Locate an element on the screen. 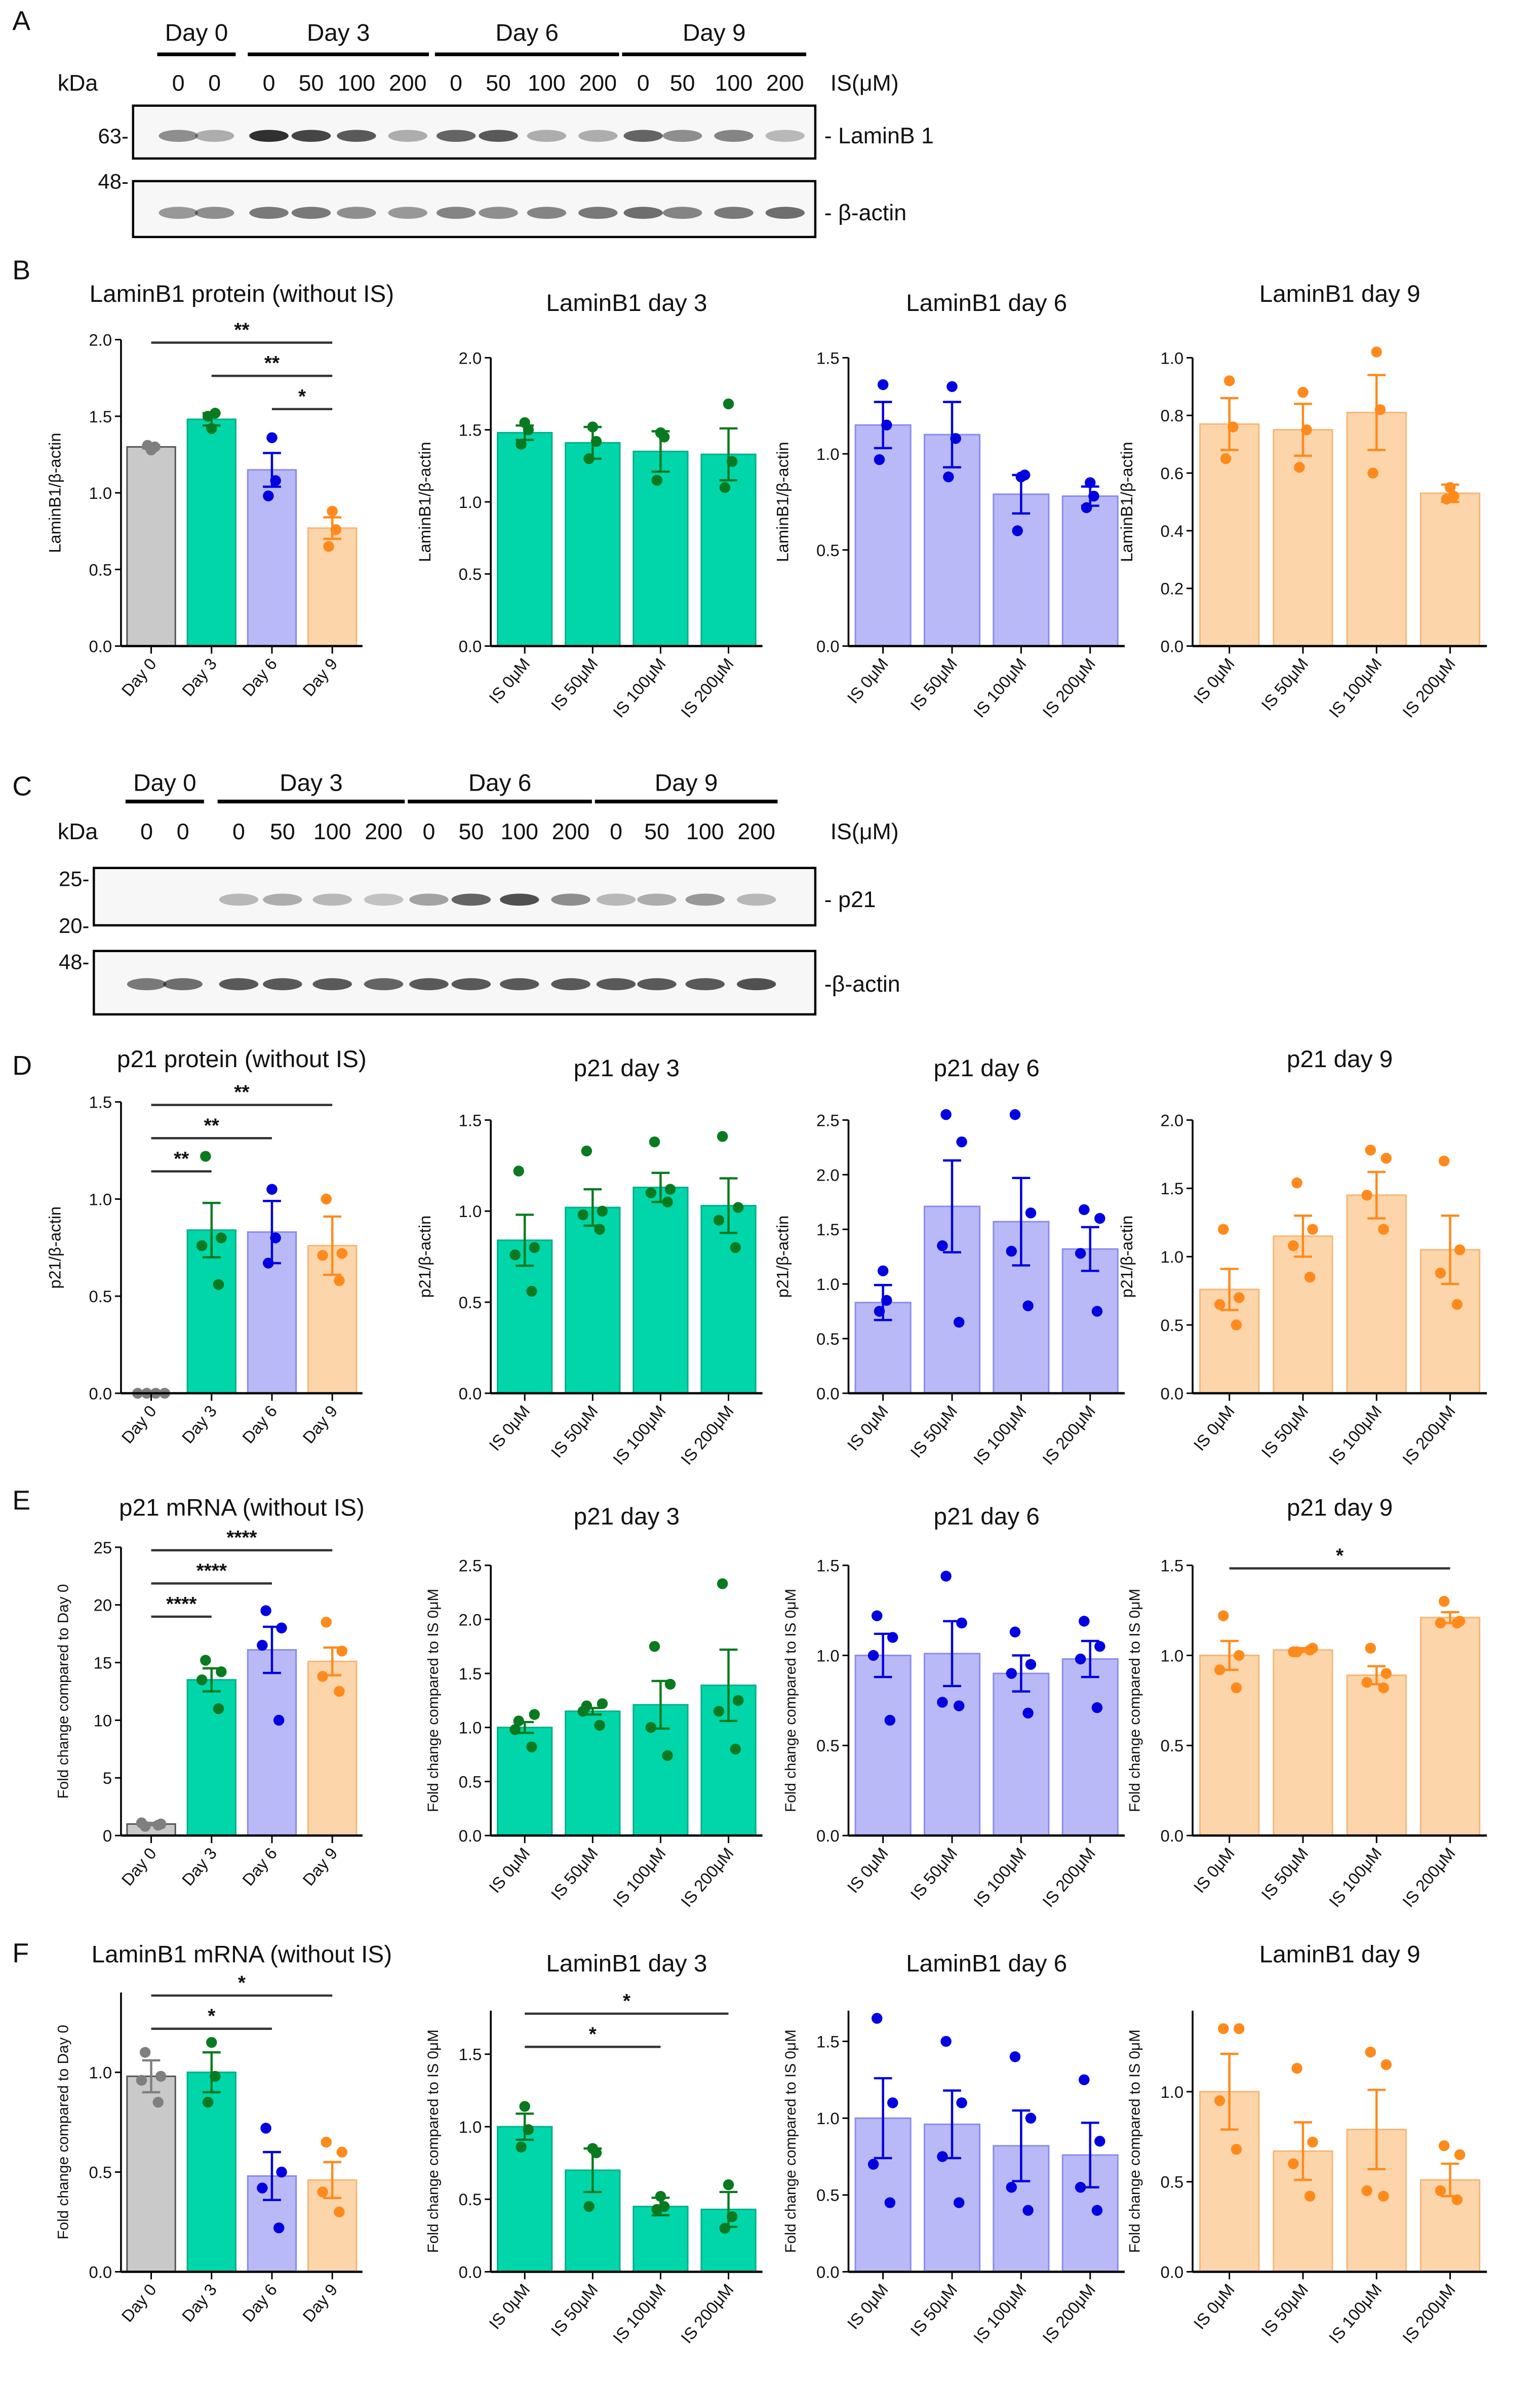 The image size is (1540, 2385). day-header: Day 3 is located at coordinates (338, 32).